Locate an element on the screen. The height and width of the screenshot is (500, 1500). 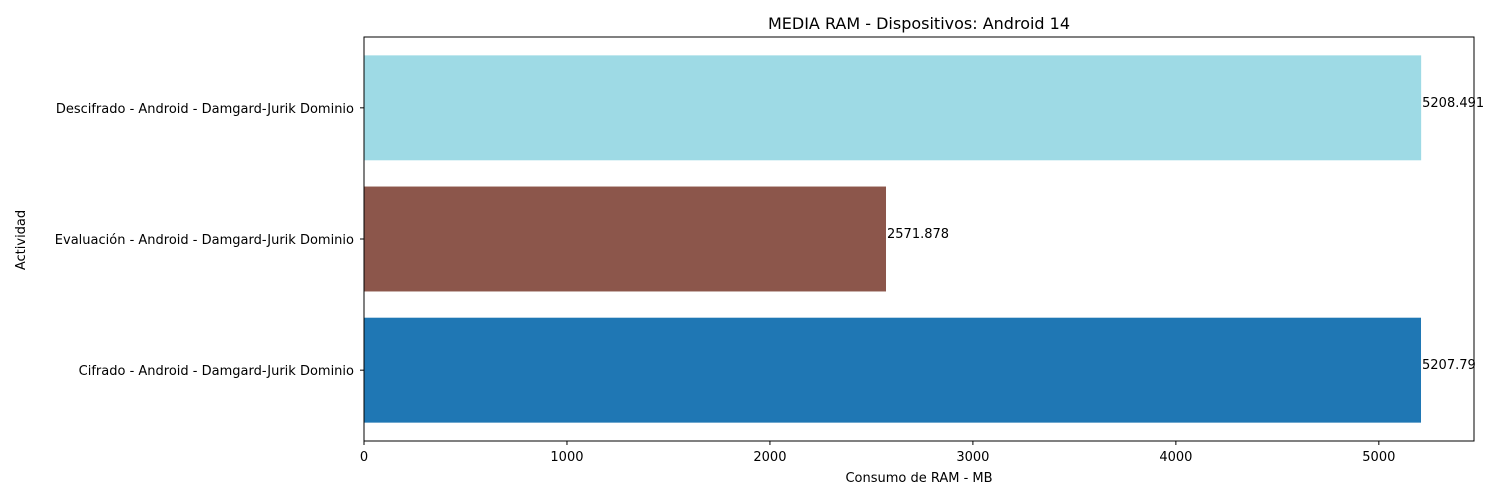
x-tick-label-3: 3000 is located at coordinates (972, 457).